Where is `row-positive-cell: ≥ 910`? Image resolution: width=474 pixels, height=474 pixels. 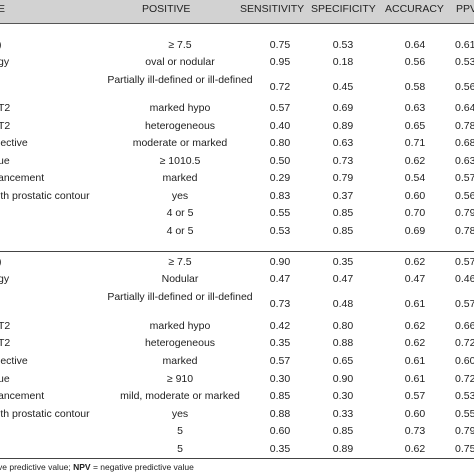
row-positive-cell: ≥ 910 is located at coordinates (180, 379).